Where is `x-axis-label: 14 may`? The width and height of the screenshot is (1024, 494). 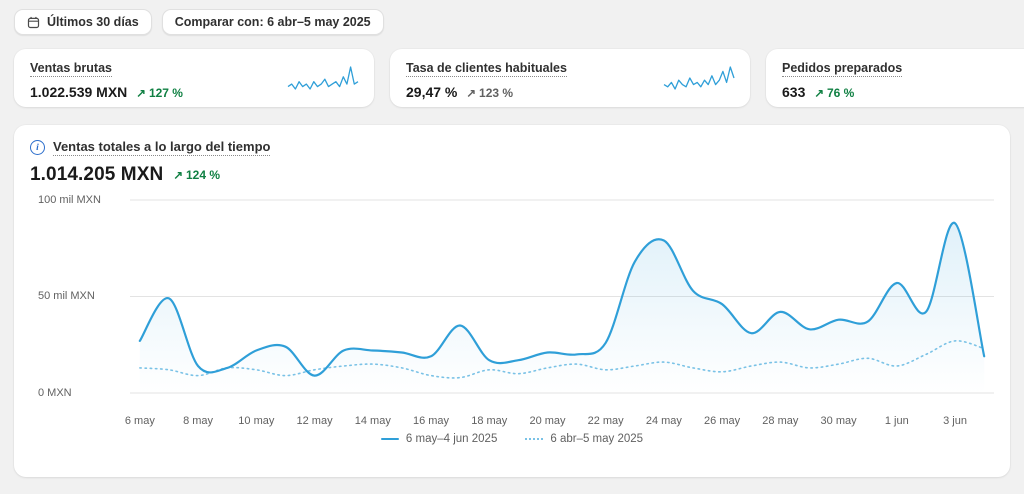
x-axis-label: 14 may is located at coordinates (372, 421).